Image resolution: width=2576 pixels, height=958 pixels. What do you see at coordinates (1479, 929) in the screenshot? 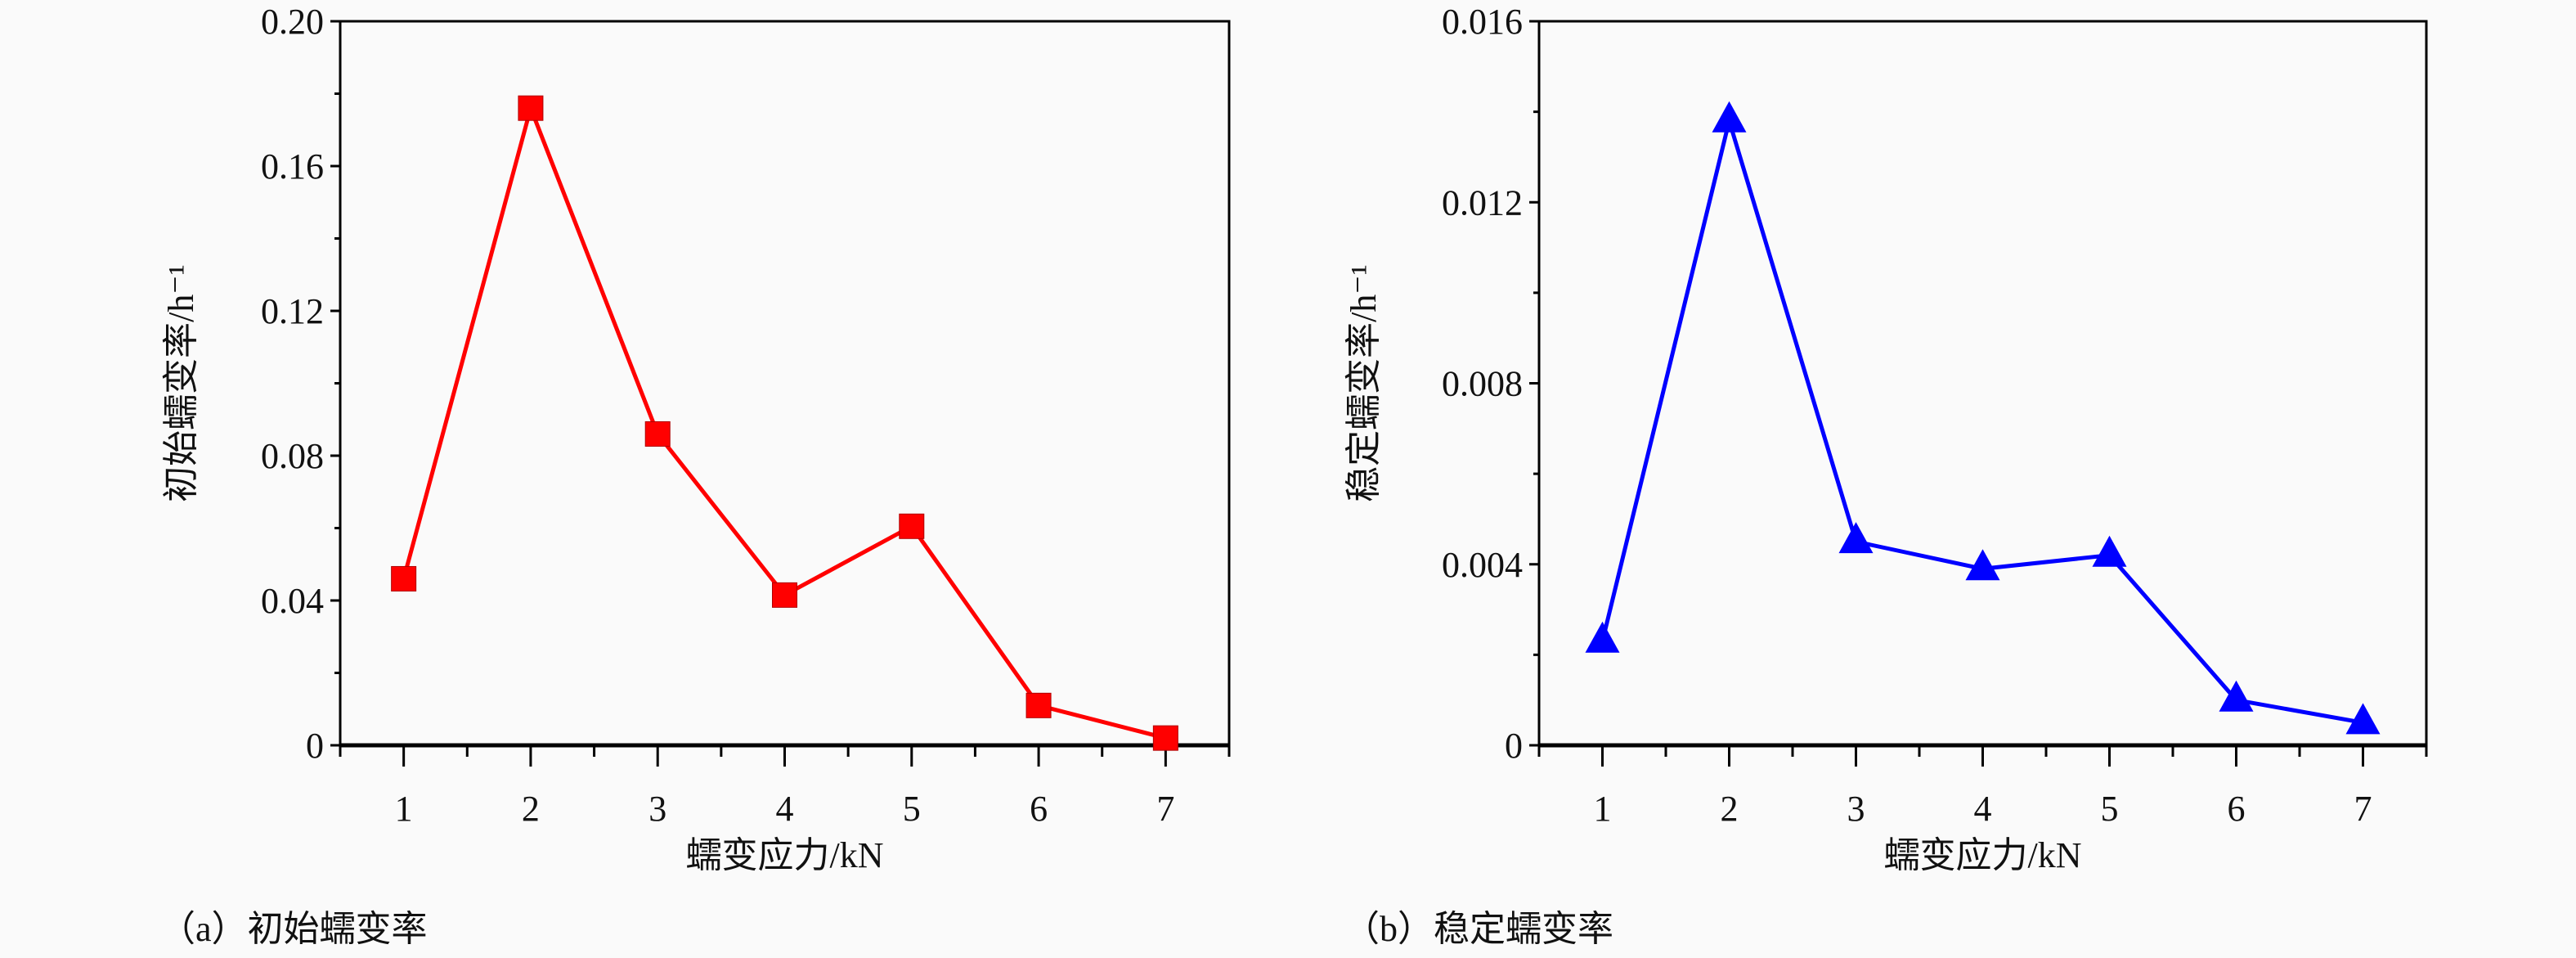
I see `figure-caption: （b）稳定蠕变率` at bounding box center [1479, 929].